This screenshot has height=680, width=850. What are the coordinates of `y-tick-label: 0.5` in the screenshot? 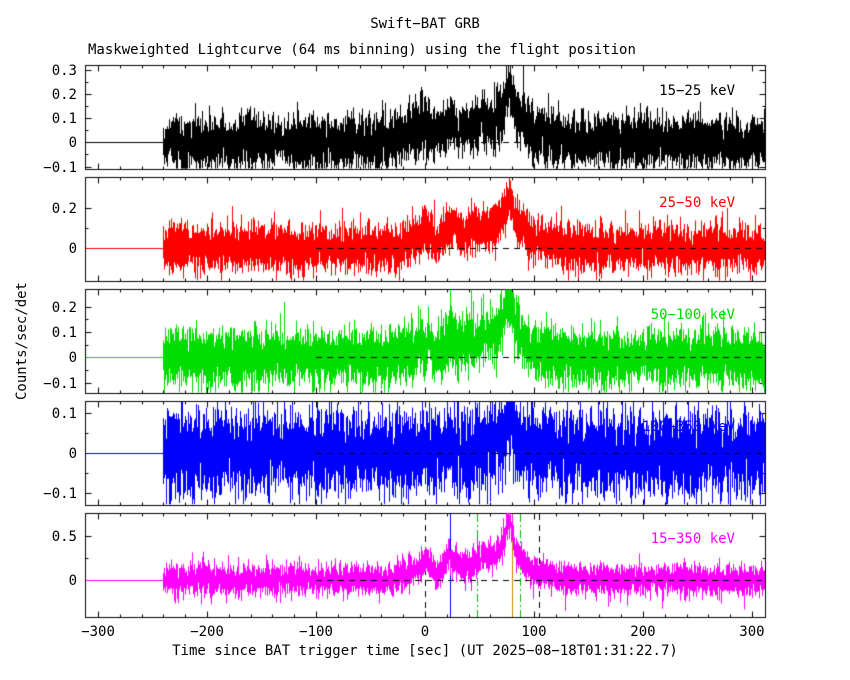 It's located at (64, 536).